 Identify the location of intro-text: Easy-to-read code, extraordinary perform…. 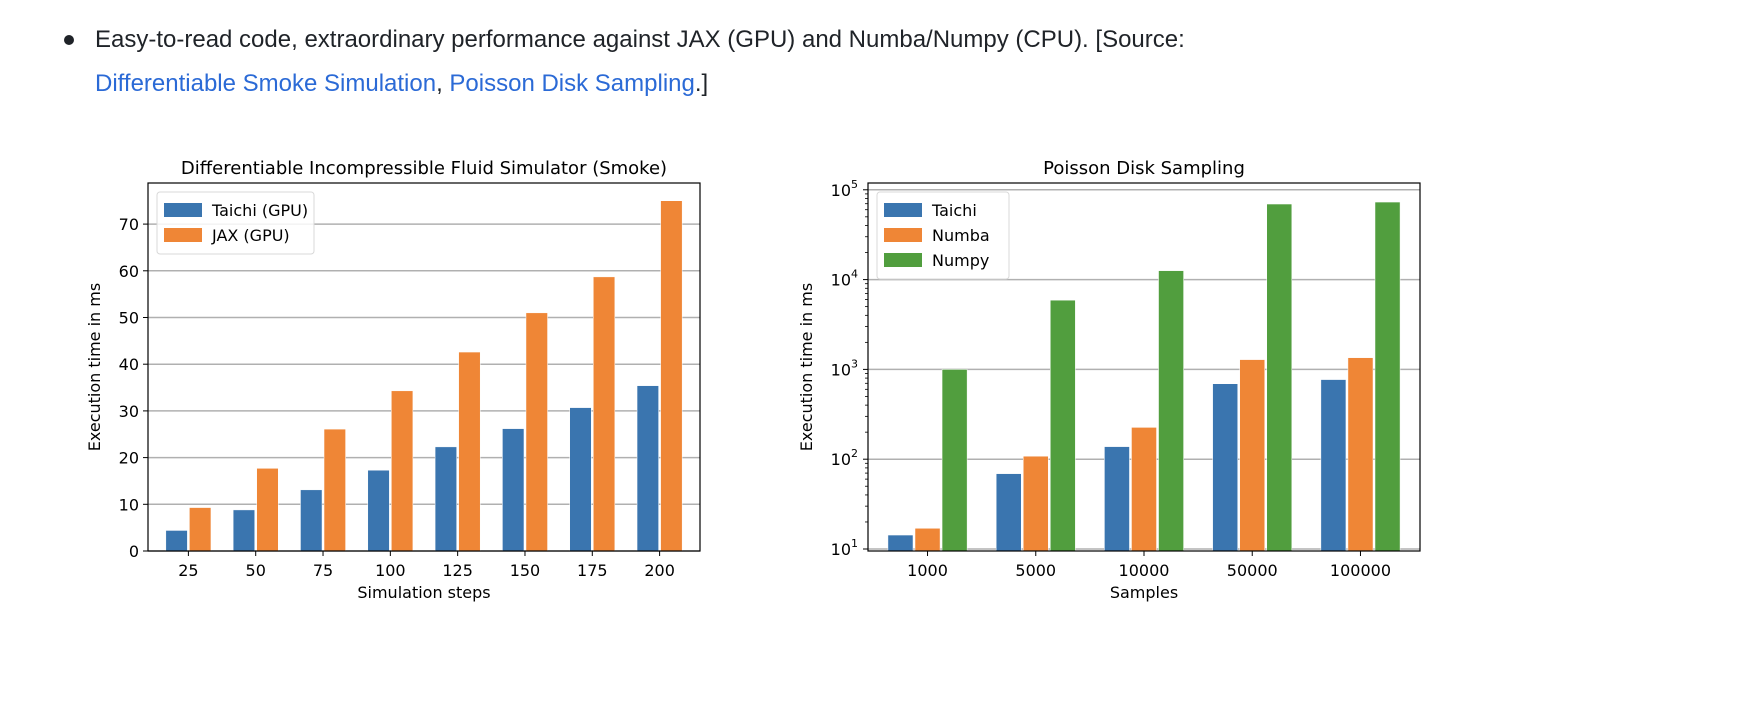
(640, 39).